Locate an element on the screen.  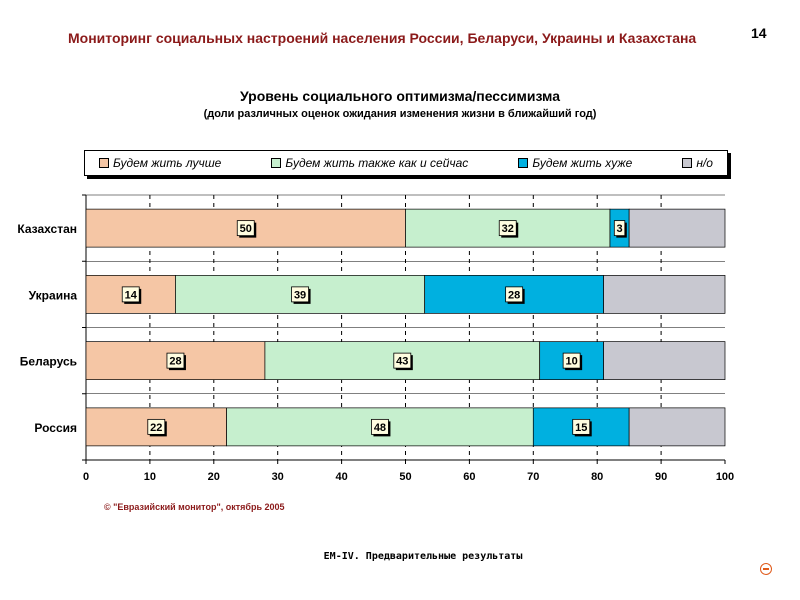
x-tick-label-1: 10 is located at coordinates (150, 477).